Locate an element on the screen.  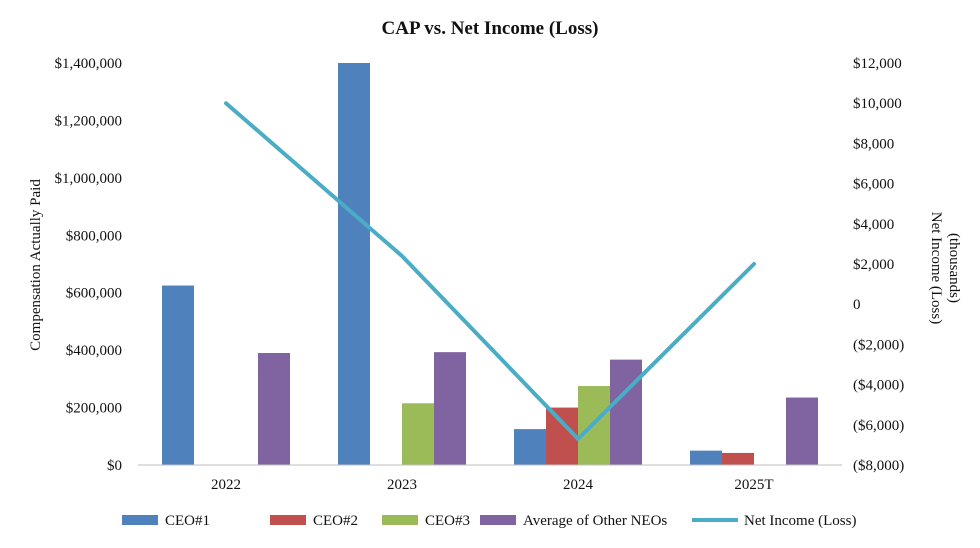
bar-average-of-other-neos-2024 is located at coordinates (626, 412).